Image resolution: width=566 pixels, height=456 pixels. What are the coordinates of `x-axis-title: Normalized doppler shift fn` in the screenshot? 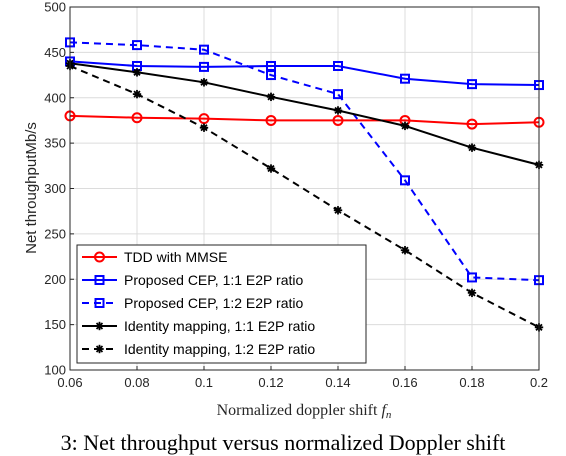 It's located at (304, 411).